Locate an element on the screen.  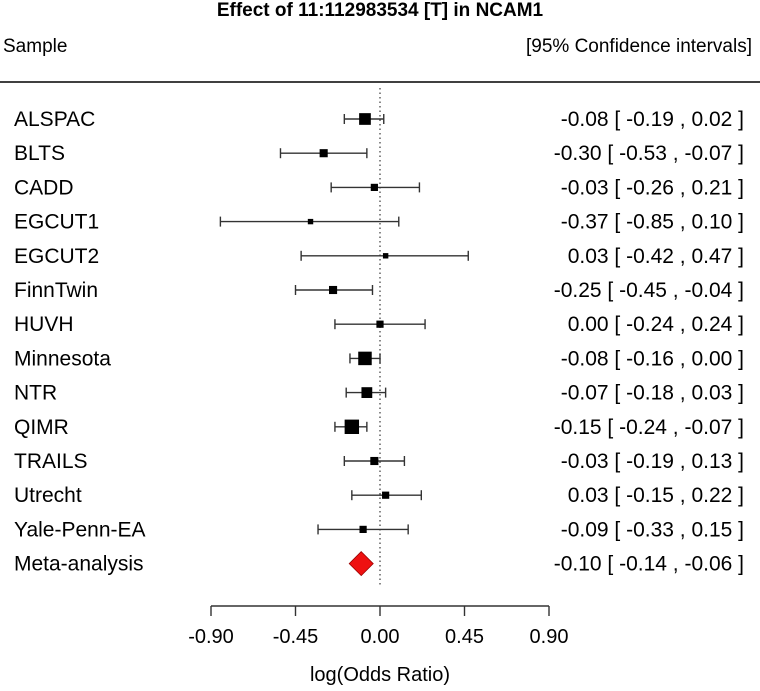
x-tick-label: 0.90 is located at coordinates (549, 637).